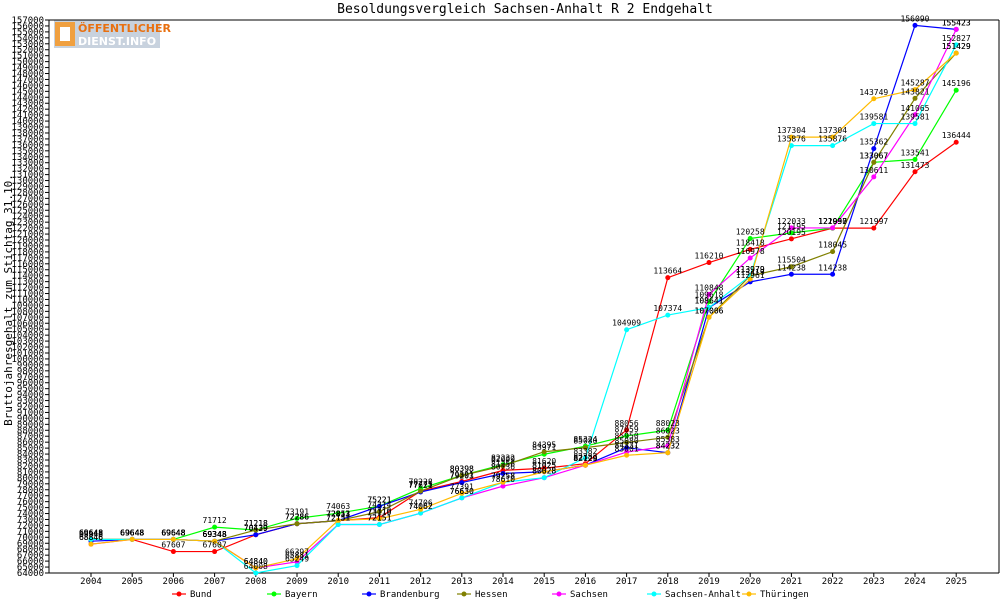 This screenshot has width=1000, height=600. Describe the element at coordinates (338, 582) in the screenshot. I see `x-tick-label: 2010` at that location.